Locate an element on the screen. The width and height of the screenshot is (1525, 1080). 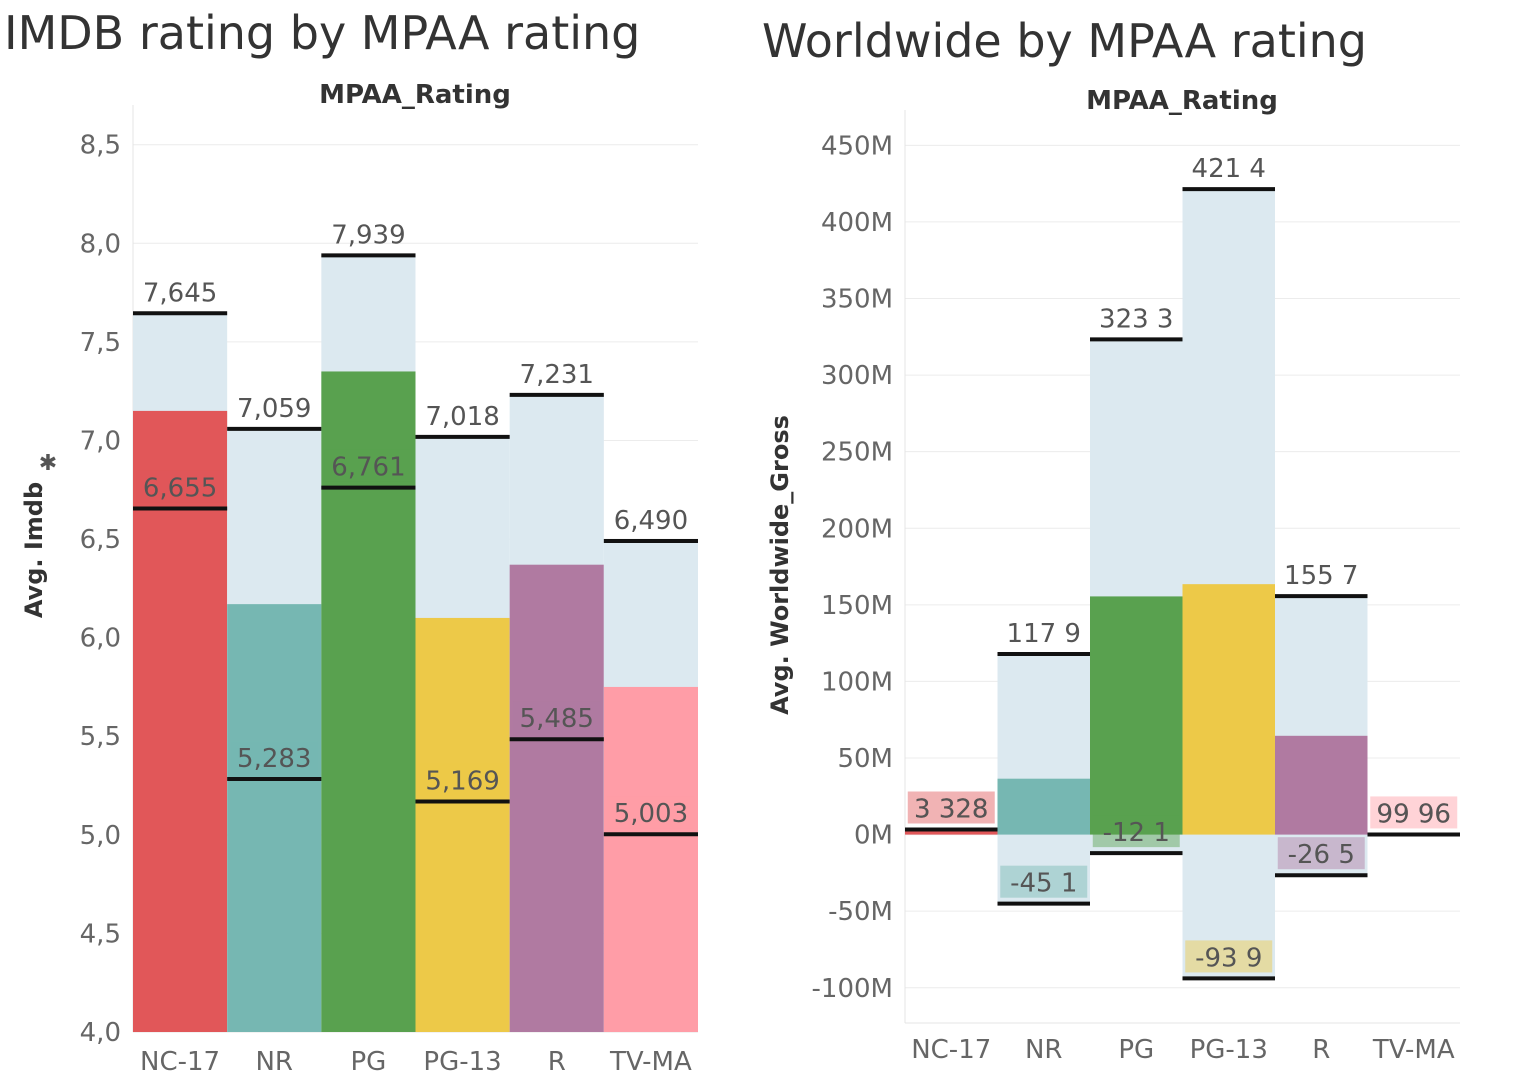
c1-x-tick-label: NR is located at coordinates (1044, 1050).